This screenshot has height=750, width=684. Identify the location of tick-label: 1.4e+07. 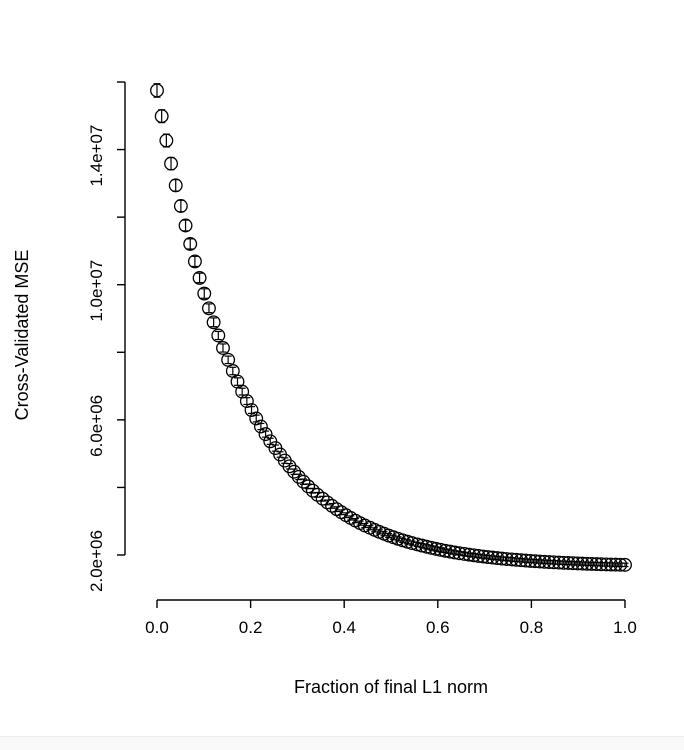
(96, 156).